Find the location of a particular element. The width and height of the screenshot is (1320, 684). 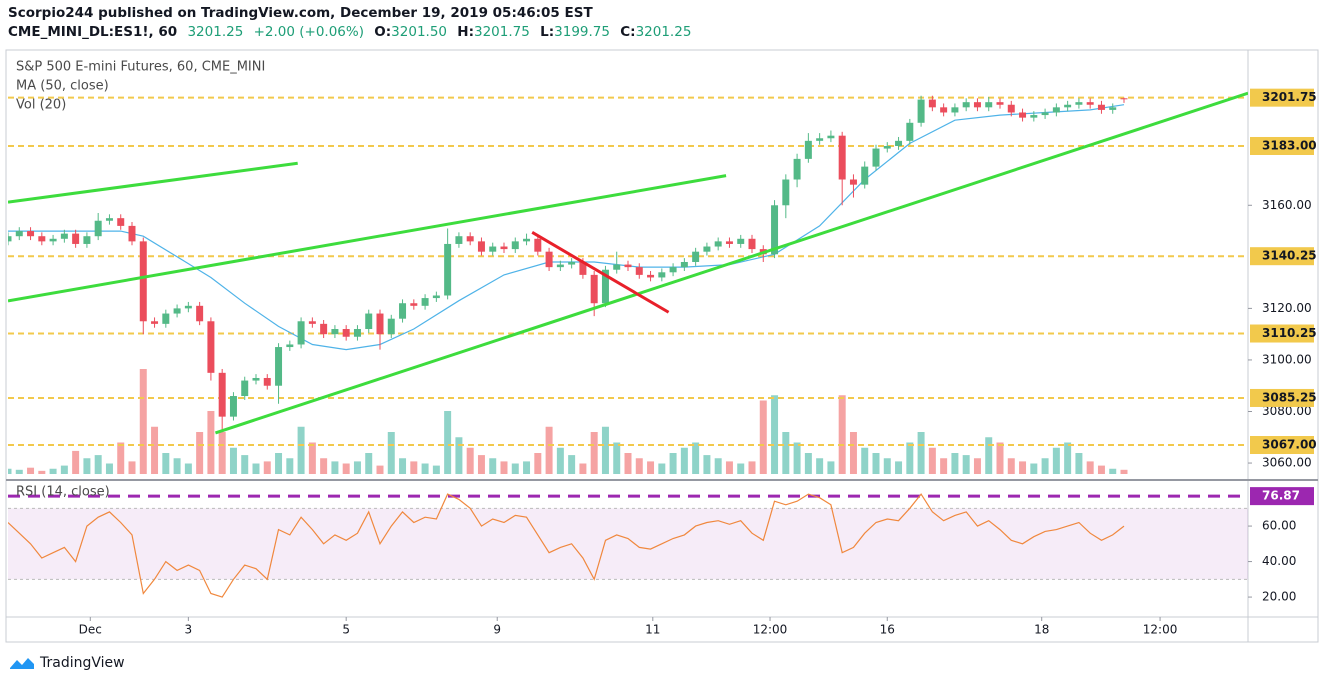

ohlc-value: 3201.50 is located at coordinates (419, 32).